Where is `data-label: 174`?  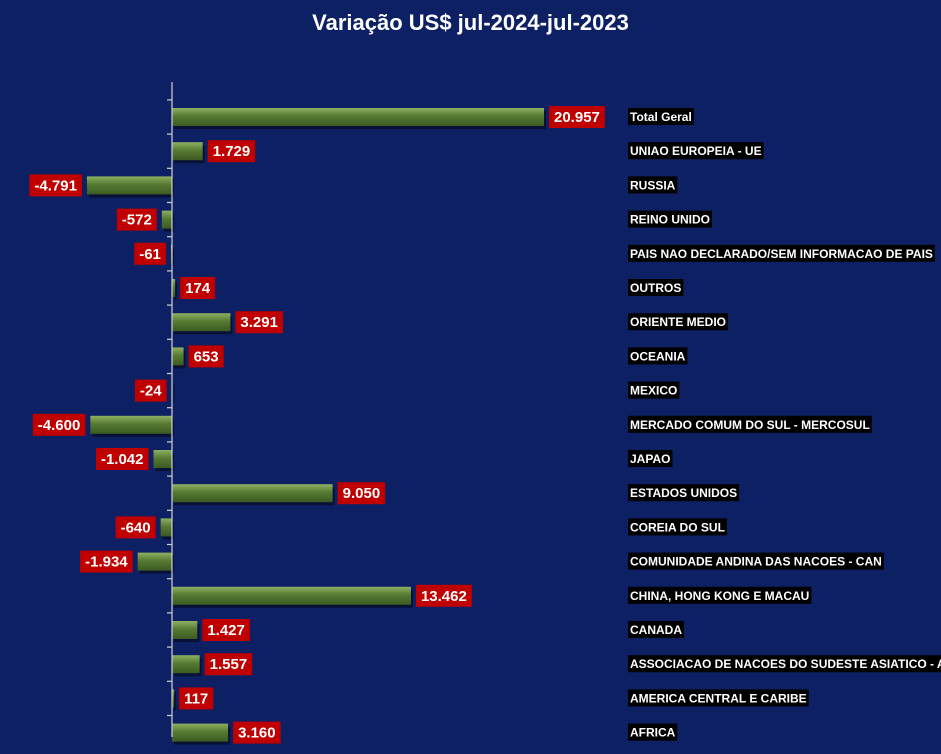
data-label: 174 is located at coordinates (198, 288).